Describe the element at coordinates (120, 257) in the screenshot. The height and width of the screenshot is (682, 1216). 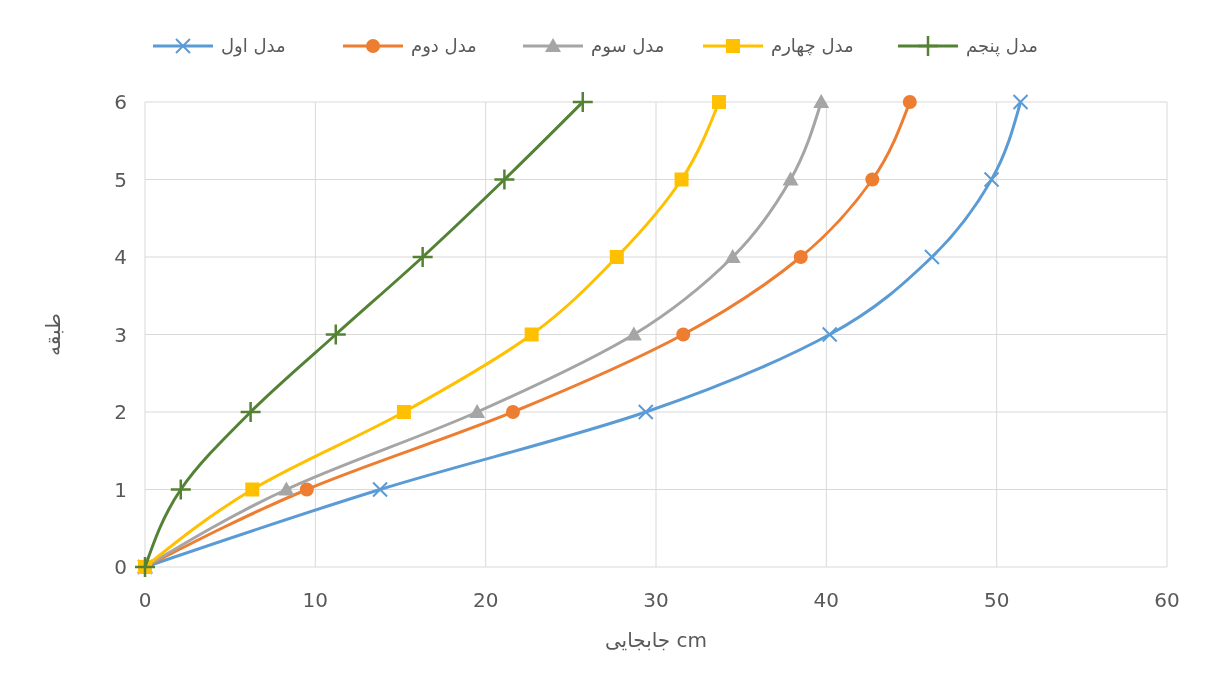
I see `y-tick-label: 4` at that location.